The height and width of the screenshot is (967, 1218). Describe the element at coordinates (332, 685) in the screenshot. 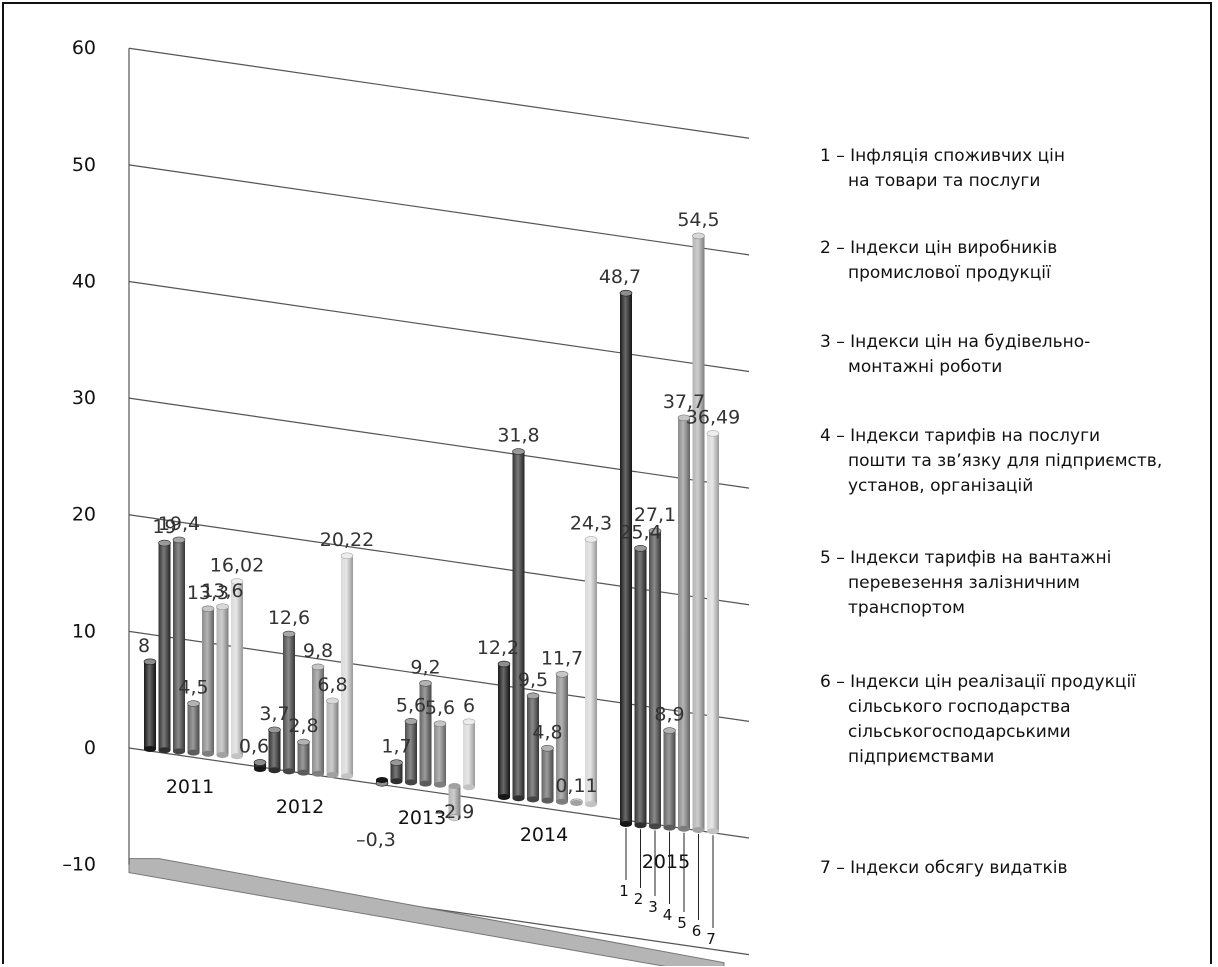

I see `data-label: 6,8` at that location.